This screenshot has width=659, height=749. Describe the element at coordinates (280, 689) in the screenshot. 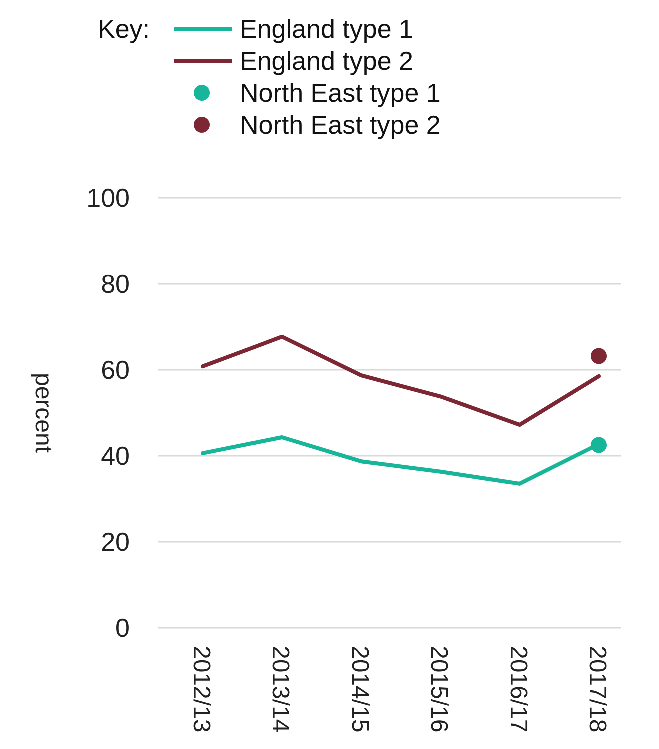

I see `x-tick-label: 2013/14` at that location.